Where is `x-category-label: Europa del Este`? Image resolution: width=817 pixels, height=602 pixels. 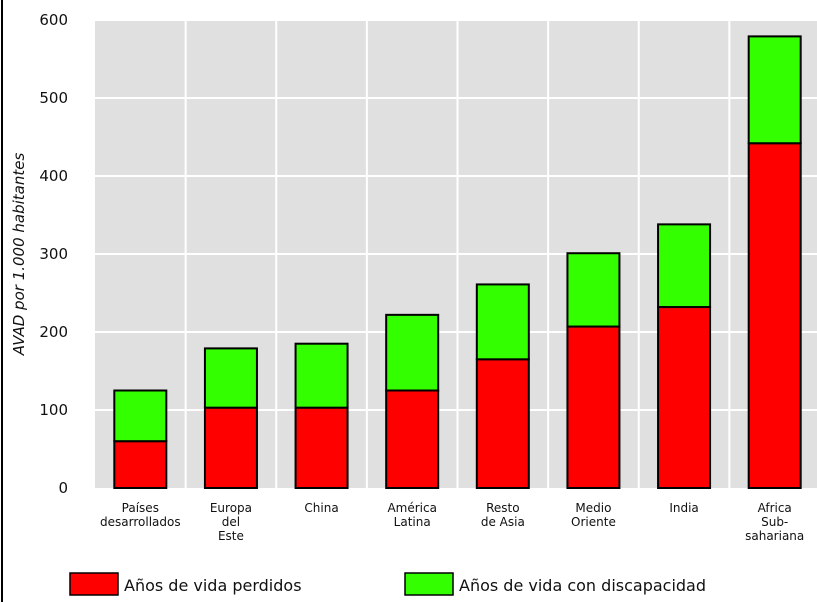
x-category-label: Europa del Este is located at coordinates (231, 522).